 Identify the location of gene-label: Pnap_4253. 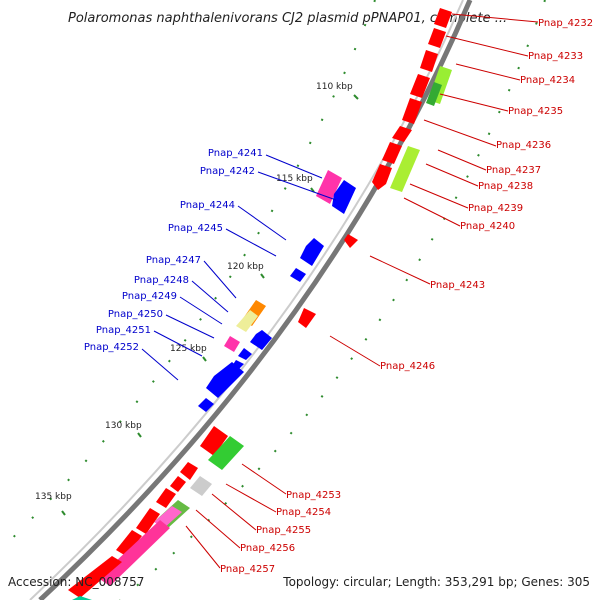
(313, 495).